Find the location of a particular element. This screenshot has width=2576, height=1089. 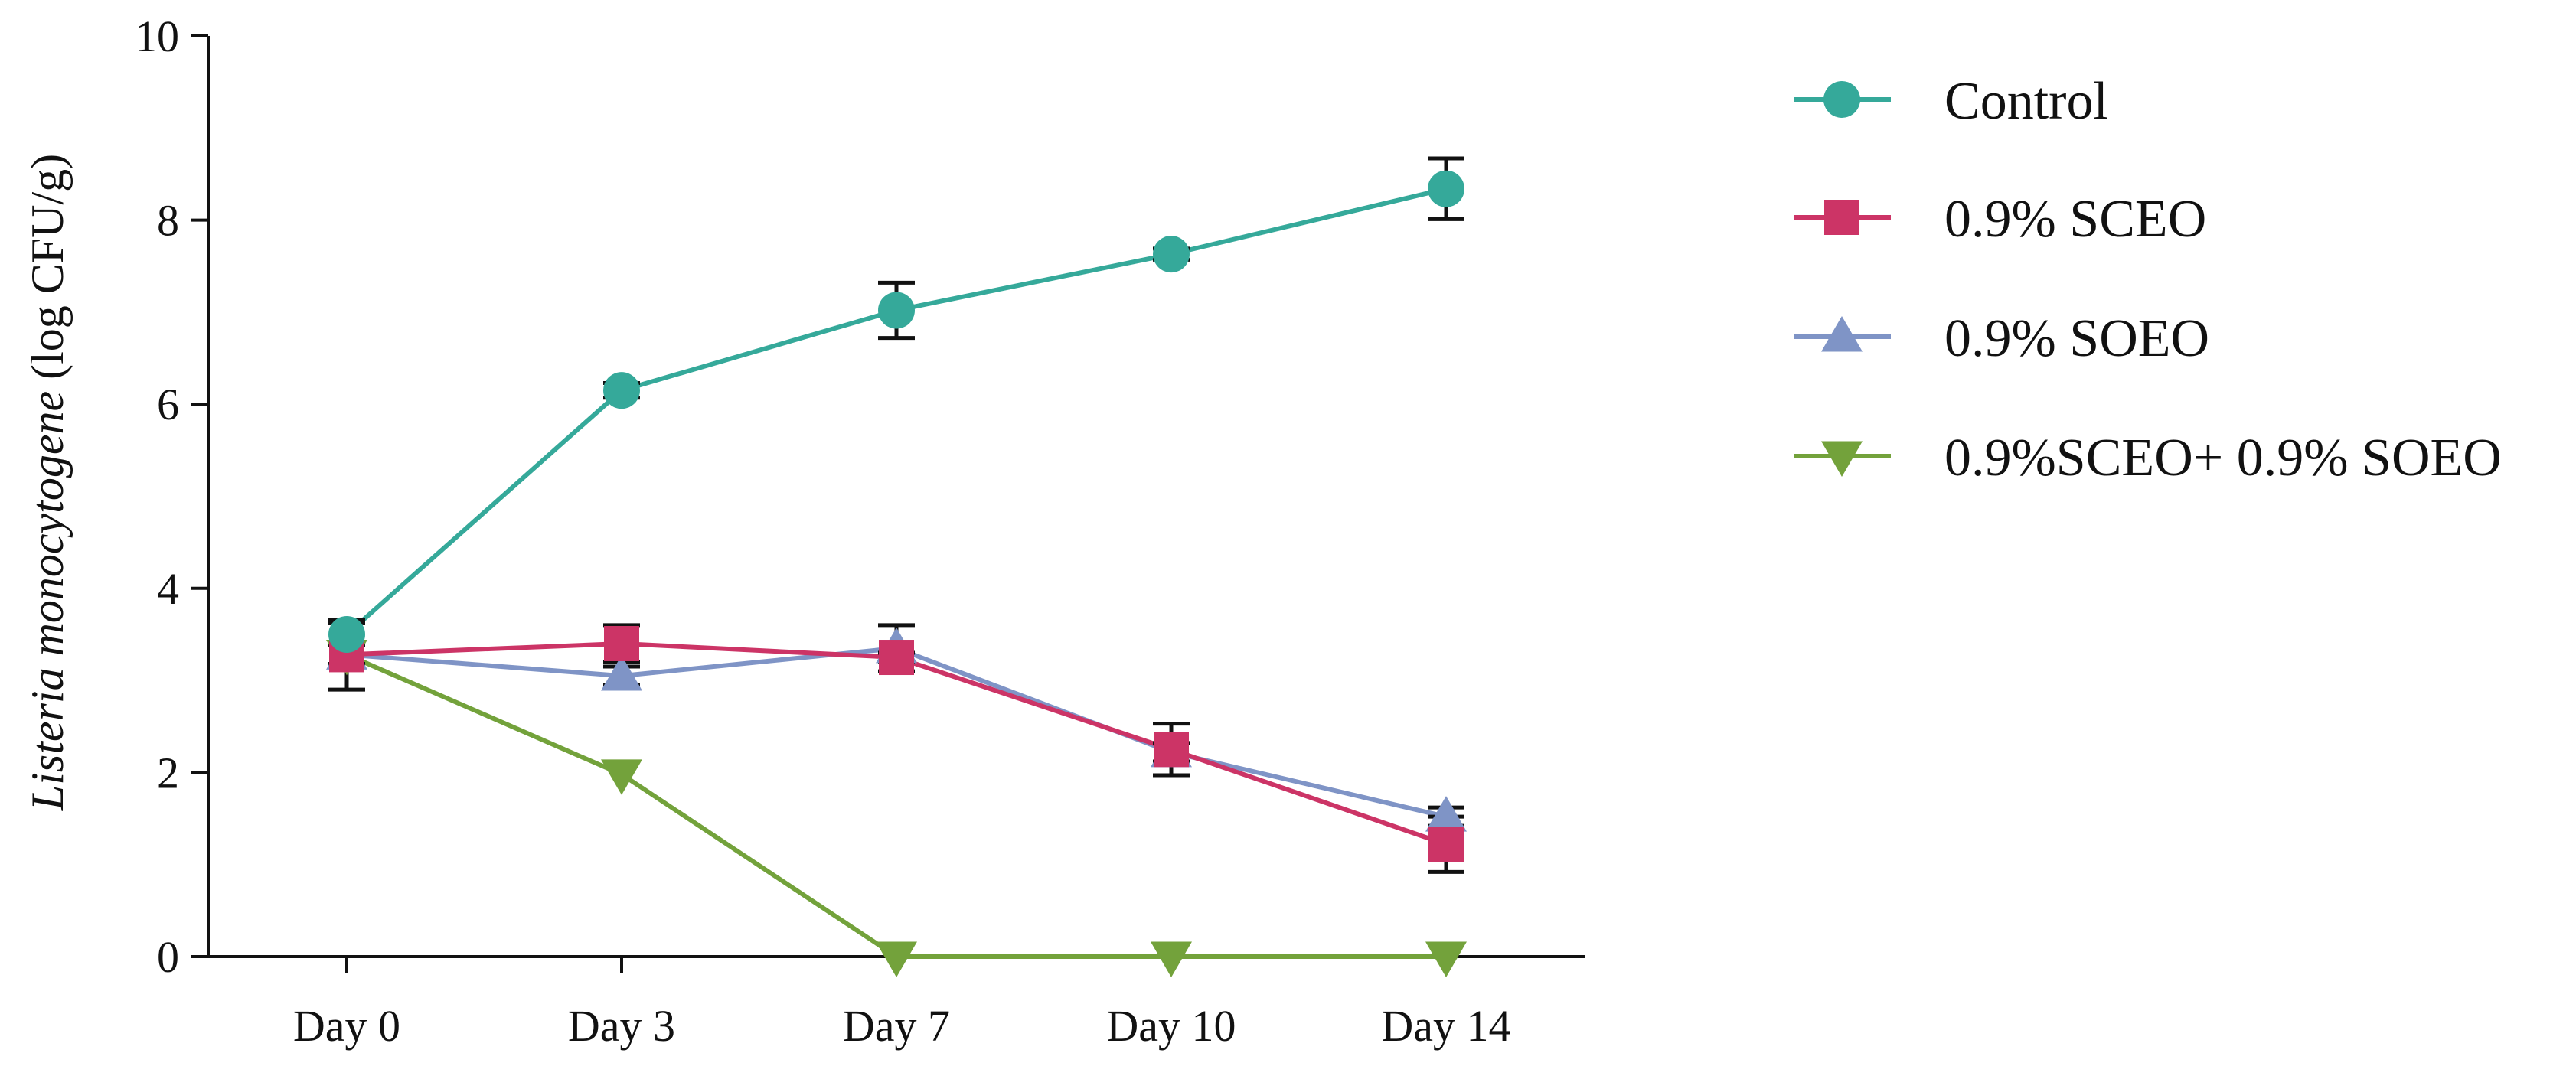

y-tick-label: 4 is located at coordinates (168, 589).